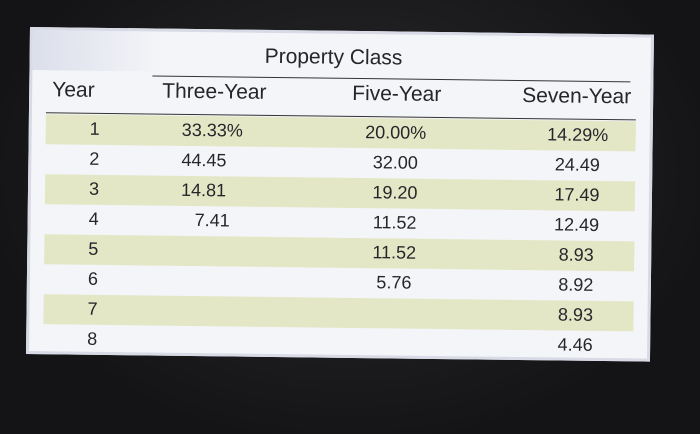 Image resolution: width=700 pixels, height=434 pixels. Describe the element at coordinates (577, 96) in the screenshot. I see `column-header-seven-year: Seven-Year` at that location.